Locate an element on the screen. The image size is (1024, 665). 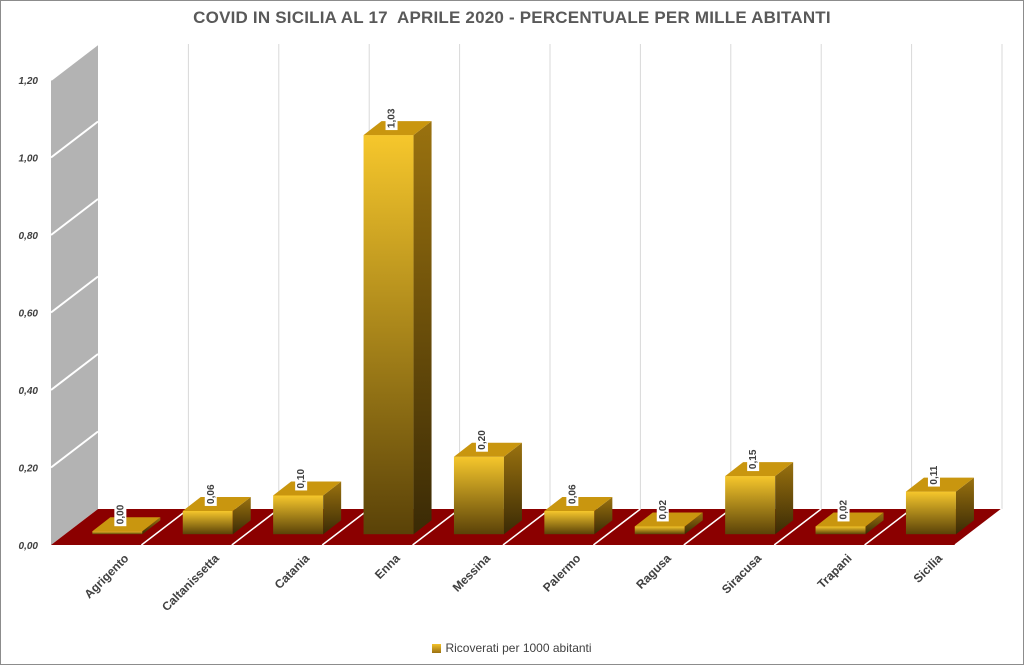
x-tick-label: Catania is located at coordinates (292, 571).